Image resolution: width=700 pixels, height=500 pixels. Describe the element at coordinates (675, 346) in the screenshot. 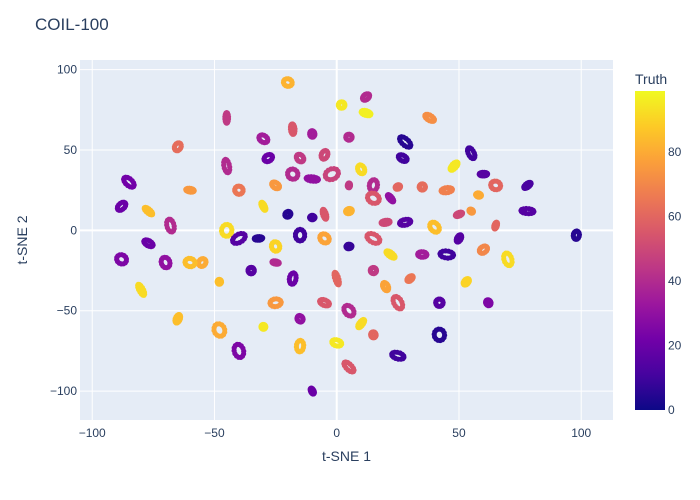

I see `colorbar-tick-label: 20` at that location.